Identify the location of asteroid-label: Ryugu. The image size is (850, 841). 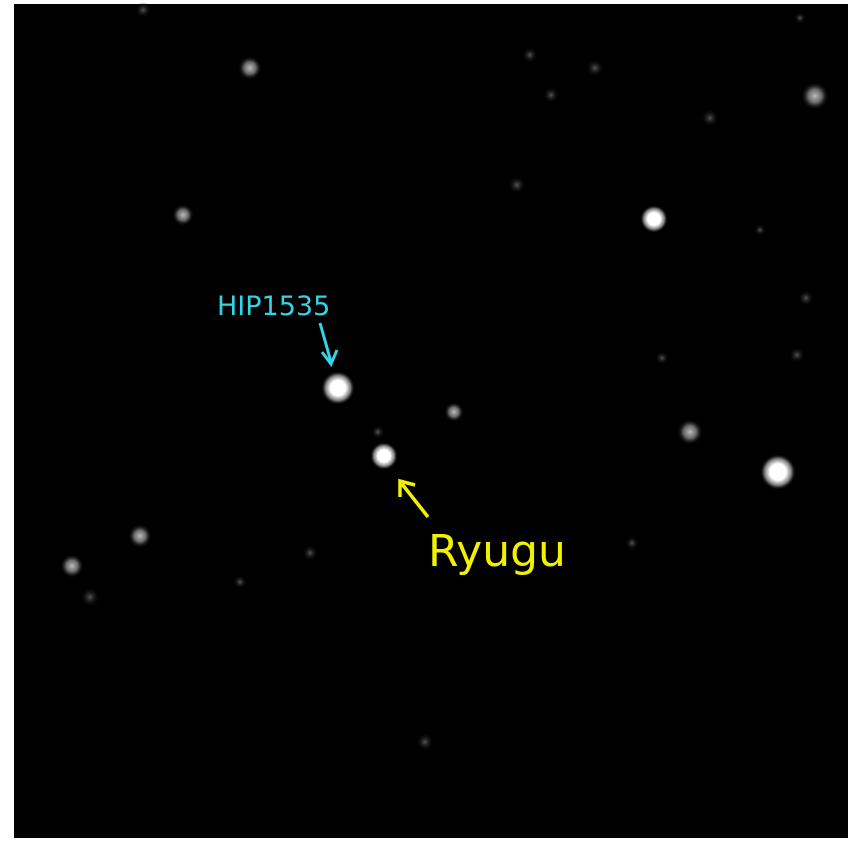
(497, 551).